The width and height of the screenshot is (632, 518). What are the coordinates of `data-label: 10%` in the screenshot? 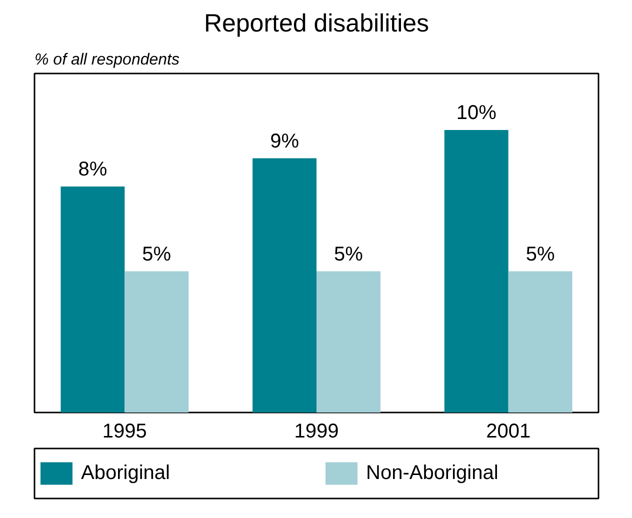 It's located at (476, 113).